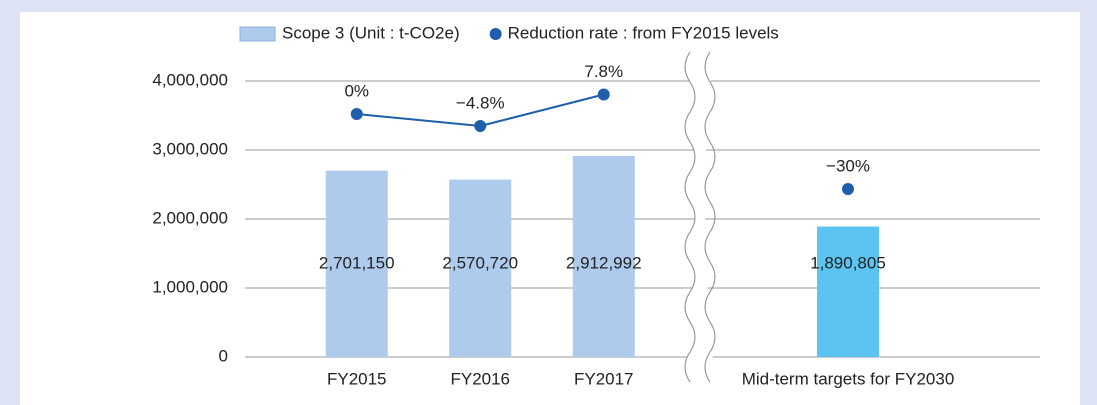  What do you see at coordinates (848, 262) in the screenshot?
I see `bar-value-label: 1,890,805` at bounding box center [848, 262].